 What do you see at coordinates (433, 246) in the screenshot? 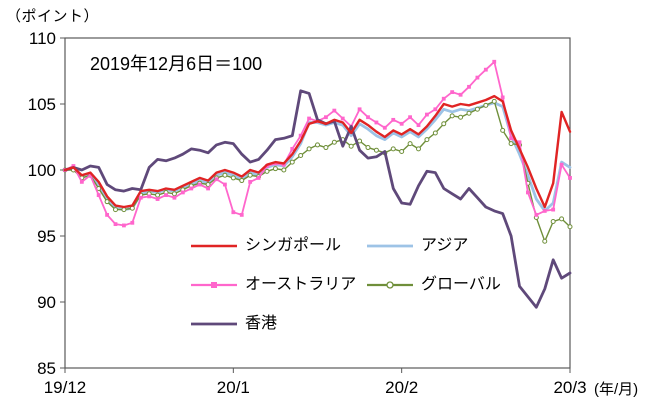
I see `legend-item-asia: アジア` at bounding box center [433, 246].